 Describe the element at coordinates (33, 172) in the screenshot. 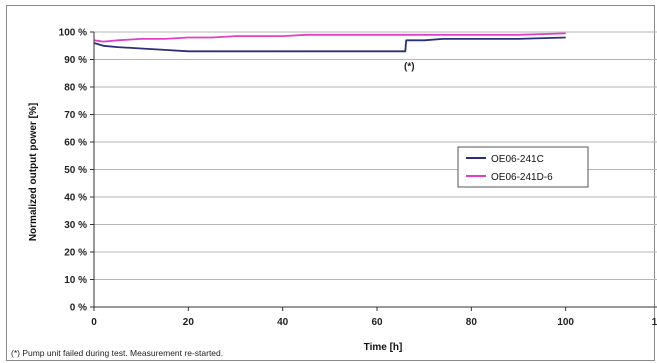

I see `y-axis-label: Normalized output power [%]` at that location.